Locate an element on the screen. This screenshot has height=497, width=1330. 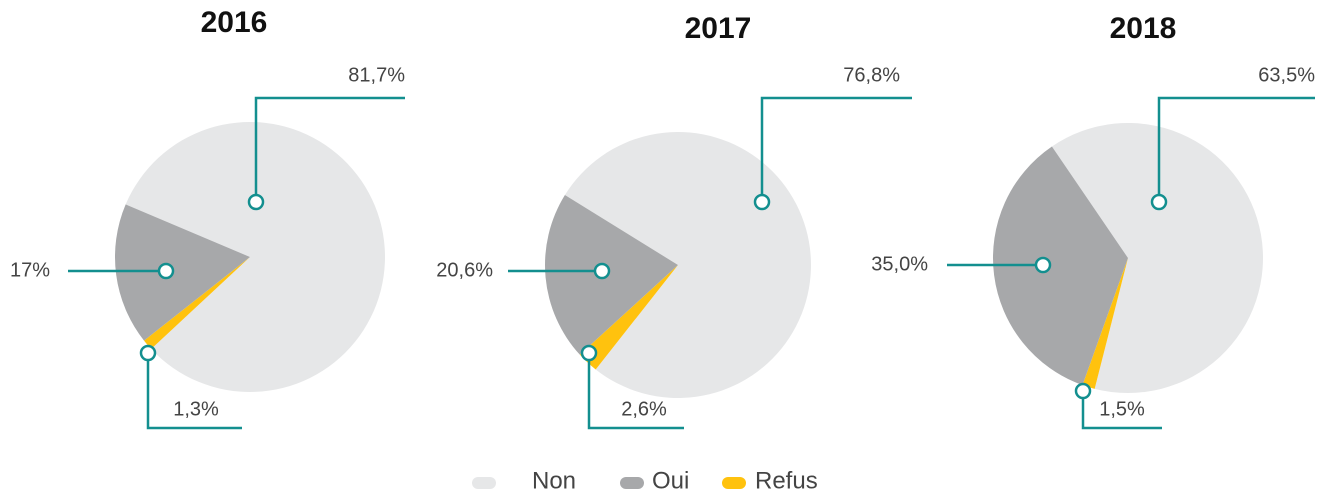
value-label: 1,3% is located at coordinates (196, 409).